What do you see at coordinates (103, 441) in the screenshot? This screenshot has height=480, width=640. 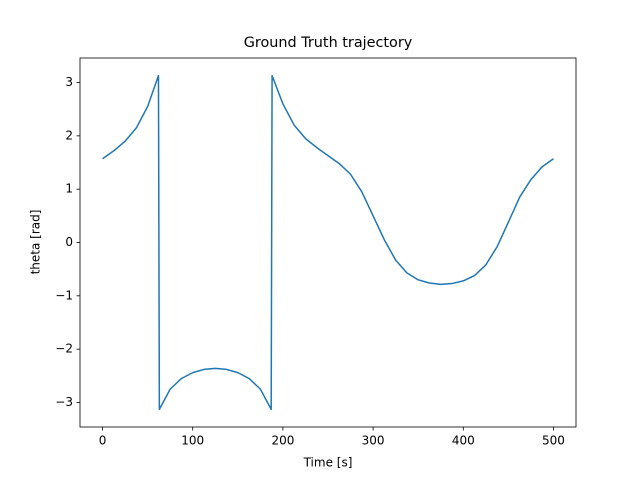 I see `x-tick-label: 0` at bounding box center [103, 441].